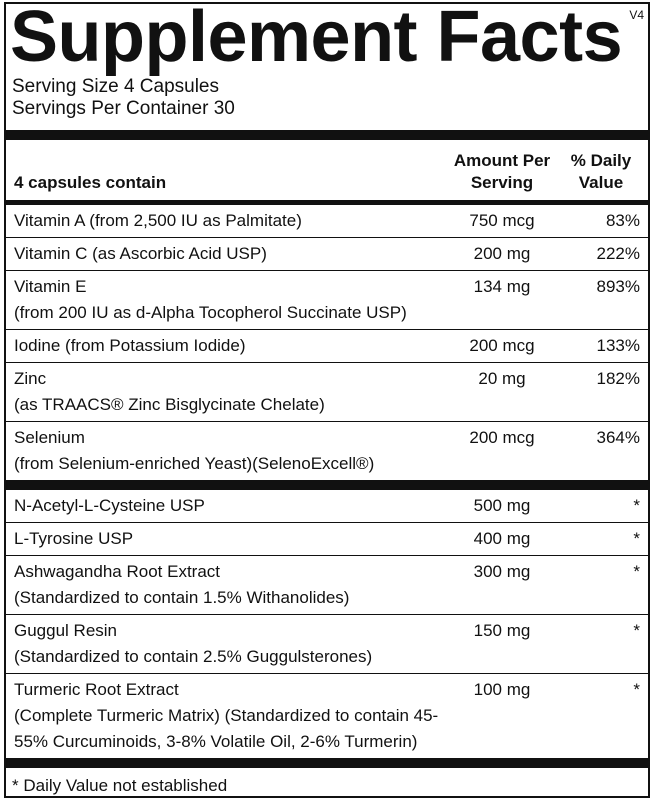 This screenshot has height=800, width=654. Describe the element at coordinates (618, 378) in the screenshot. I see `daily-value: 182%` at that location.